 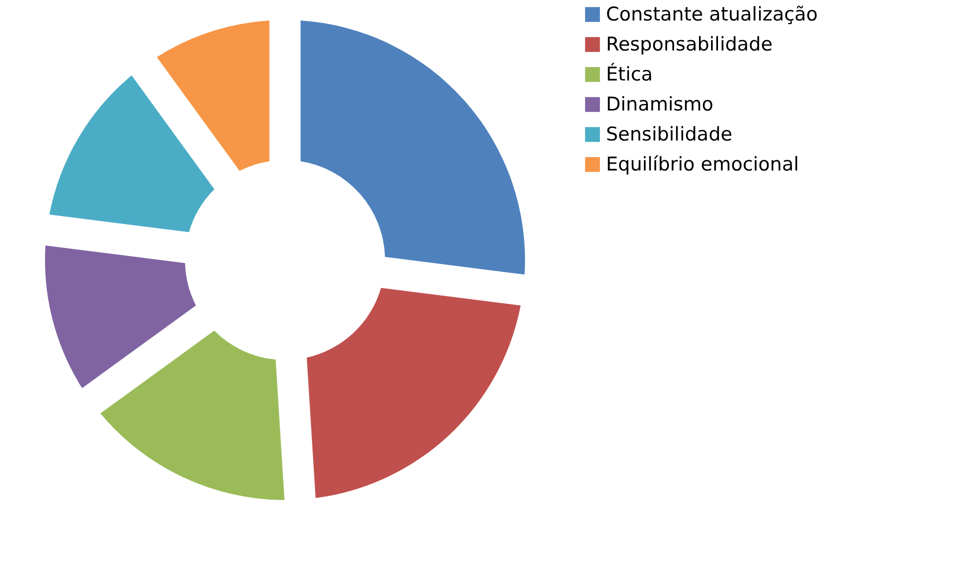 What do you see at coordinates (660, 105) in the screenshot?
I see `legend-label: Dinamismo` at bounding box center [660, 105].